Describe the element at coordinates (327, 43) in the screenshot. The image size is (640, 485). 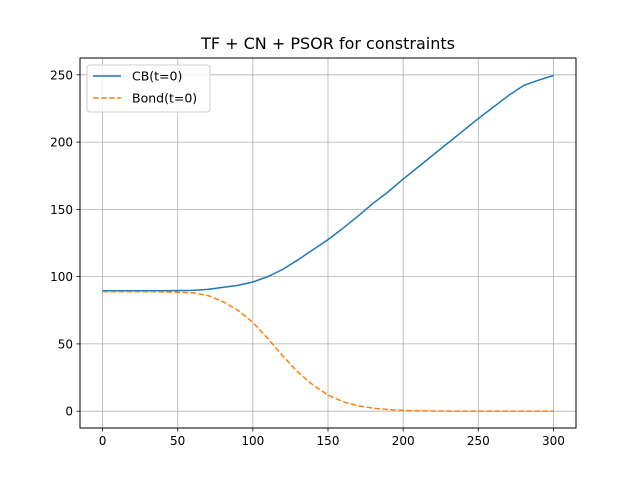
I see `chart-title: TF + CN + PSOR for constraints` at that location.